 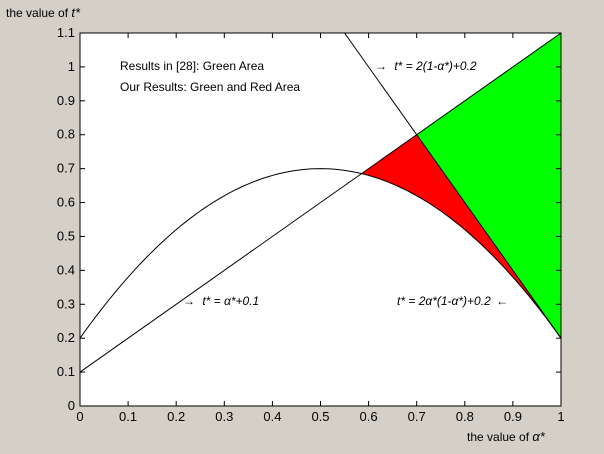 I want to click on x-tick-label: 0.4, so click(x=272, y=416).